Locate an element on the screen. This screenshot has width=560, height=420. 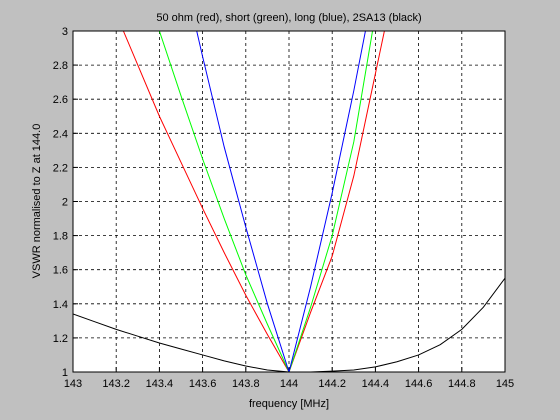
y-tick-label: 2 is located at coordinates (65, 203).